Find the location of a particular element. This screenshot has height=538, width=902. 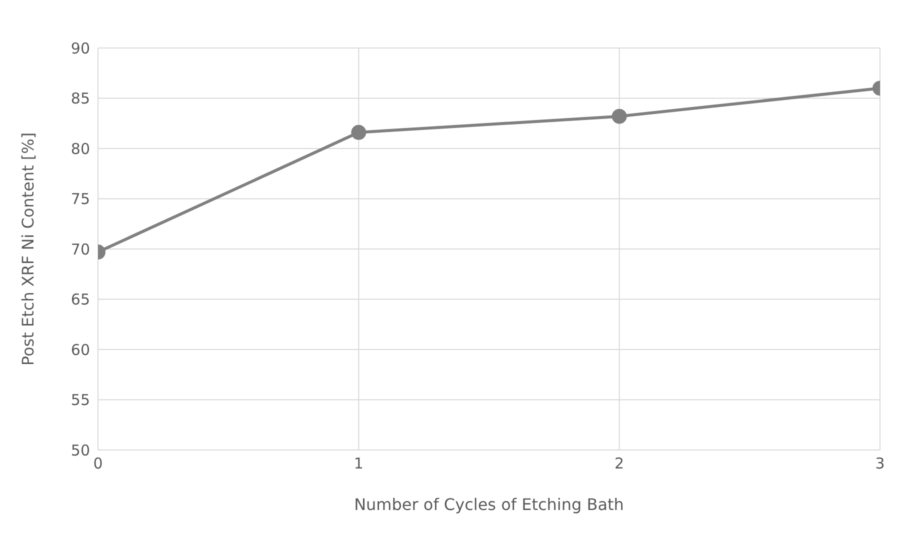

y-tick-label: 60 is located at coordinates (80, 349).